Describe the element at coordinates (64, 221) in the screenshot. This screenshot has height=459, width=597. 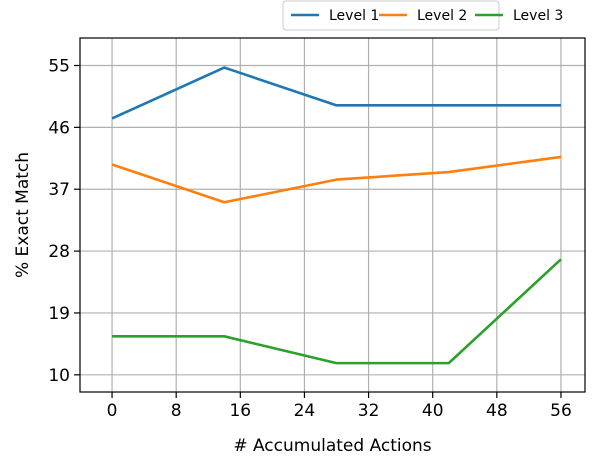
I see `y-axis-ticks: 10 19 28 37 46 55` at that location.